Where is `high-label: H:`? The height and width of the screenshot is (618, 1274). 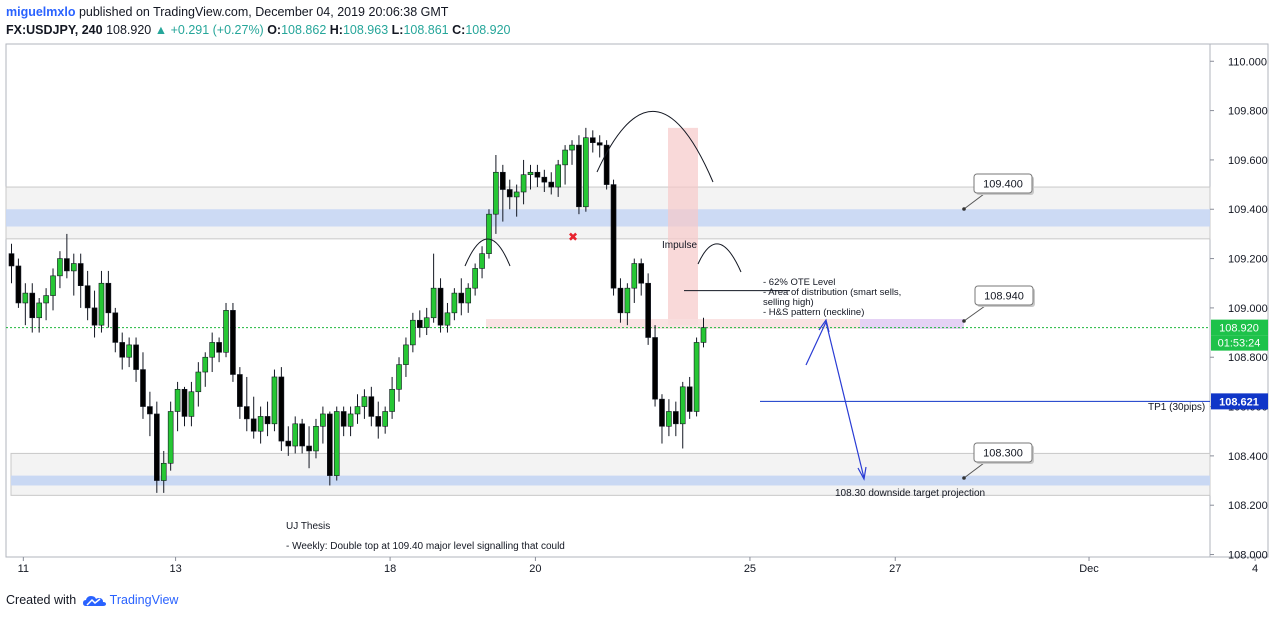 high-label: H: is located at coordinates (336, 30).